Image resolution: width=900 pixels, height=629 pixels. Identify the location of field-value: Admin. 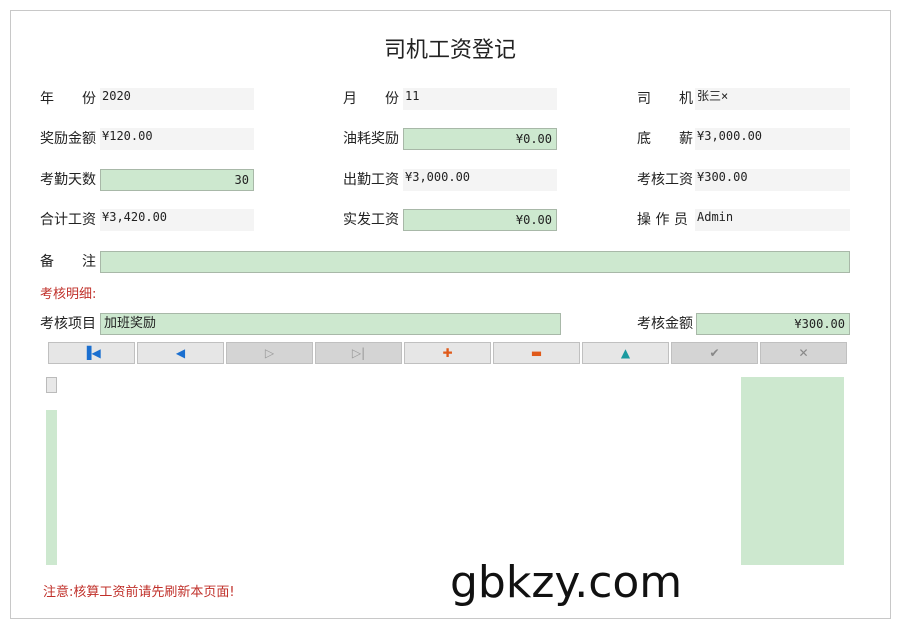
(772, 220).